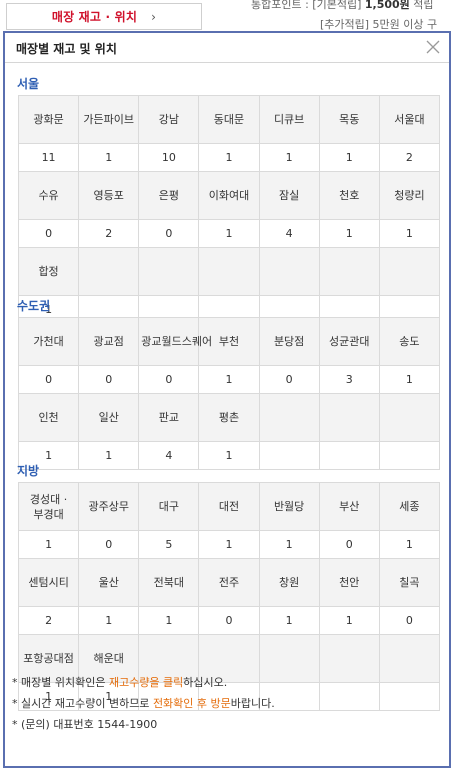 The width and height of the screenshot is (453, 771). What do you see at coordinates (109, 506) in the screenshot?
I see `store-name-cell: 광주상무` at bounding box center [109, 506].